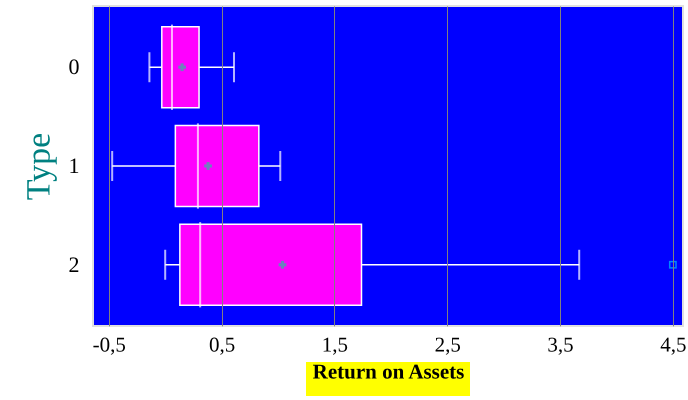  I want to click on y-tick-label: 2, so click(74, 264).